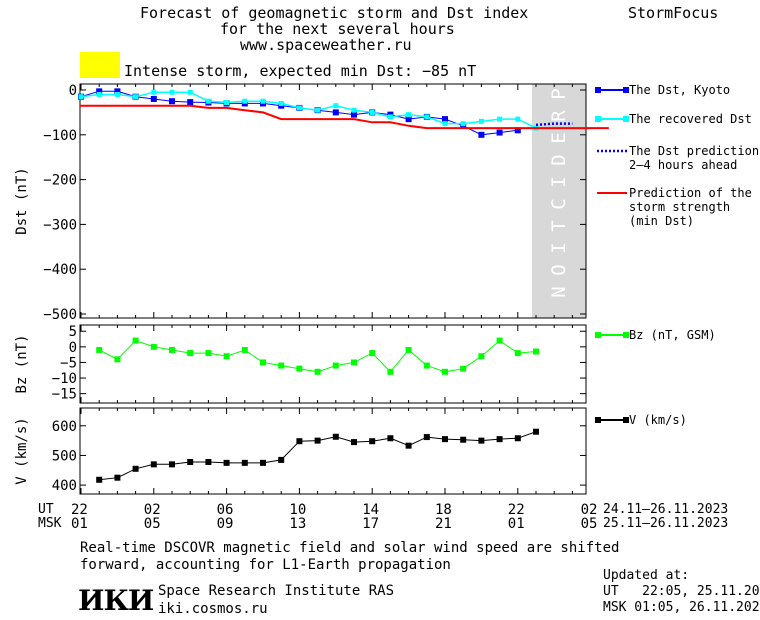  Describe the element at coordinates (60, 225) in the screenshot. I see `y-tick-label: −300` at that location.